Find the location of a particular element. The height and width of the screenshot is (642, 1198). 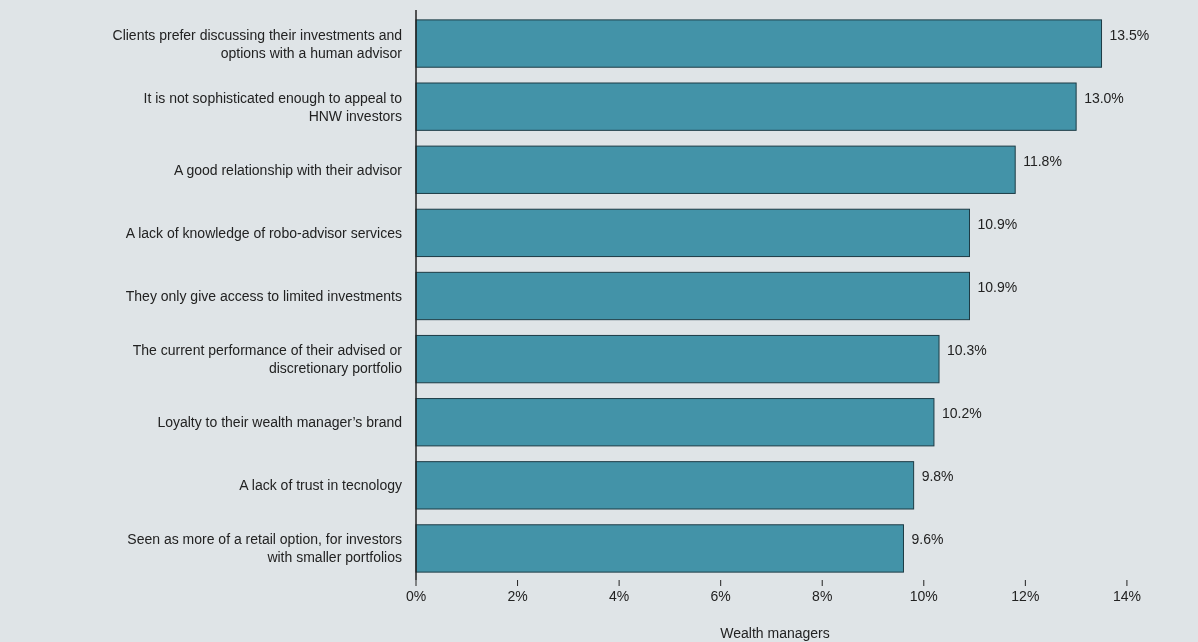

x-tick-label: 14% is located at coordinates (1126, 596).